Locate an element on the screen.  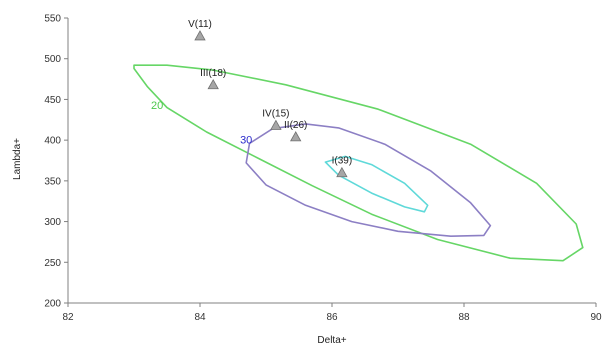
x-tick-label: 84 is located at coordinates (200, 317).